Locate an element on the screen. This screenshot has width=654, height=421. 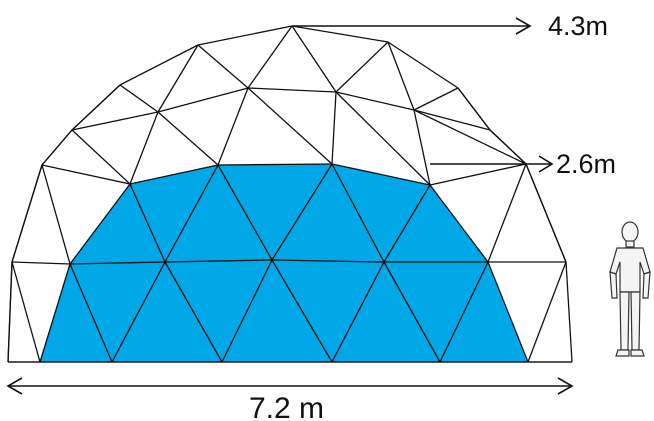
top-height-label: 4.3m is located at coordinates (578, 26).